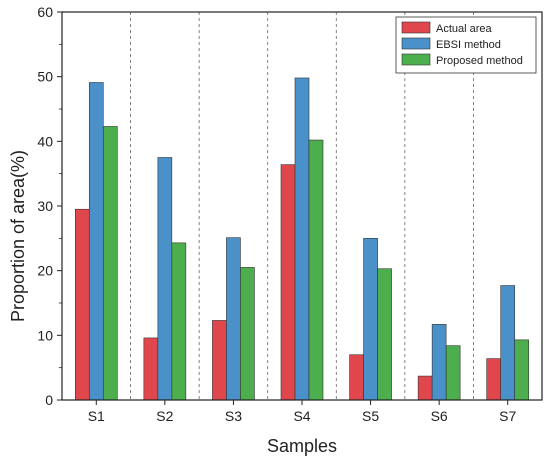 This screenshot has height=461, width=550. I want to click on bar-s5-ebsi-method, so click(370, 319).